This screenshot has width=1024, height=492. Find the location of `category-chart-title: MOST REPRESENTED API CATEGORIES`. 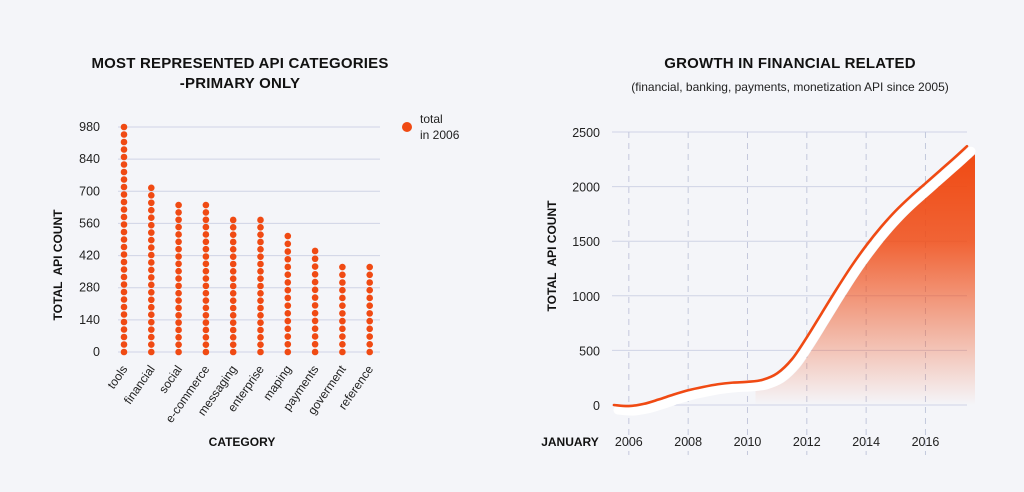

category-chart-title: MOST REPRESENTED API CATEGORIES is located at coordinates (240, 63).